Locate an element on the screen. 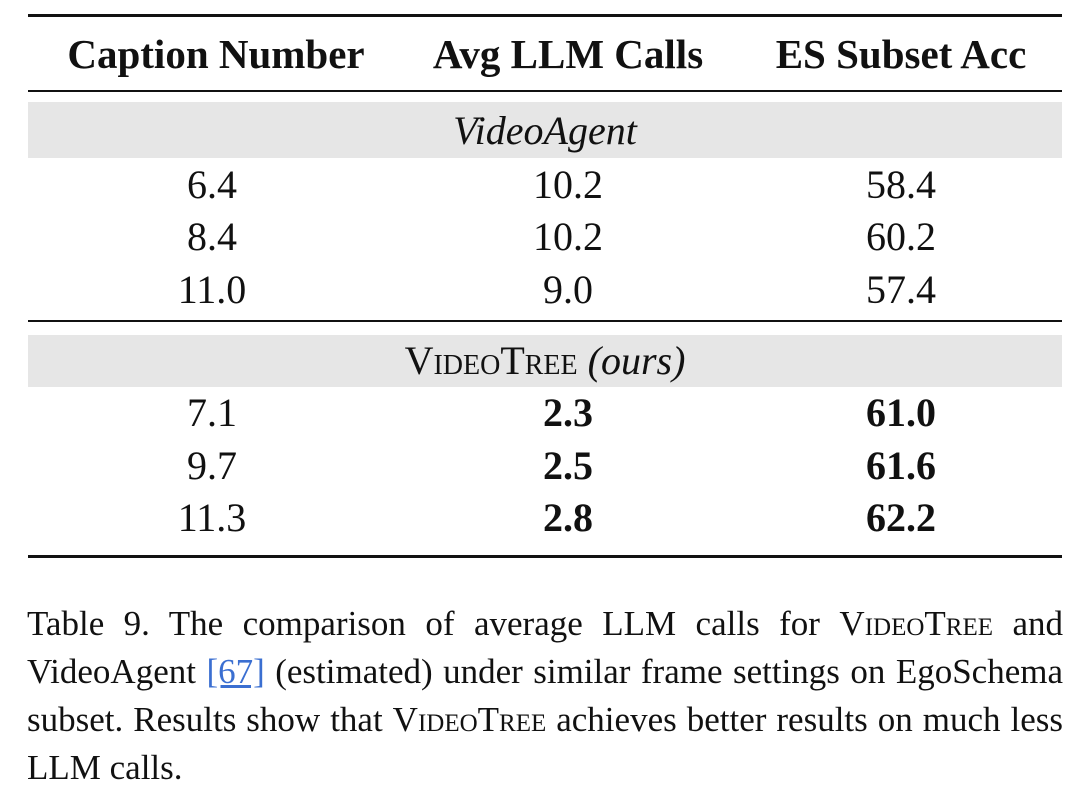 This screenshot has height=806, width=1086. cell-es-subset-acc: 61.0 is located at coordinates (901, 413).